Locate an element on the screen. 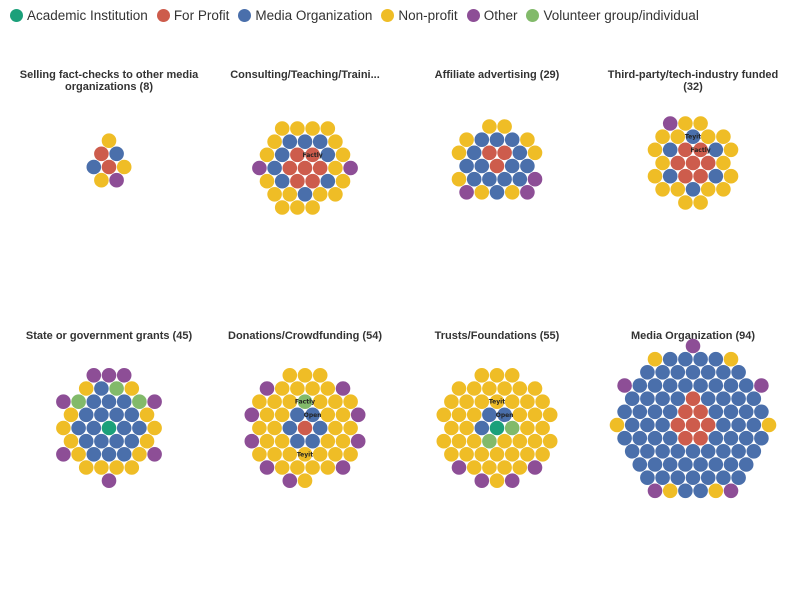 The width and height of the screenshot is (795, 590). legend-item-1: For Profit is located at coordinates (192, 15).